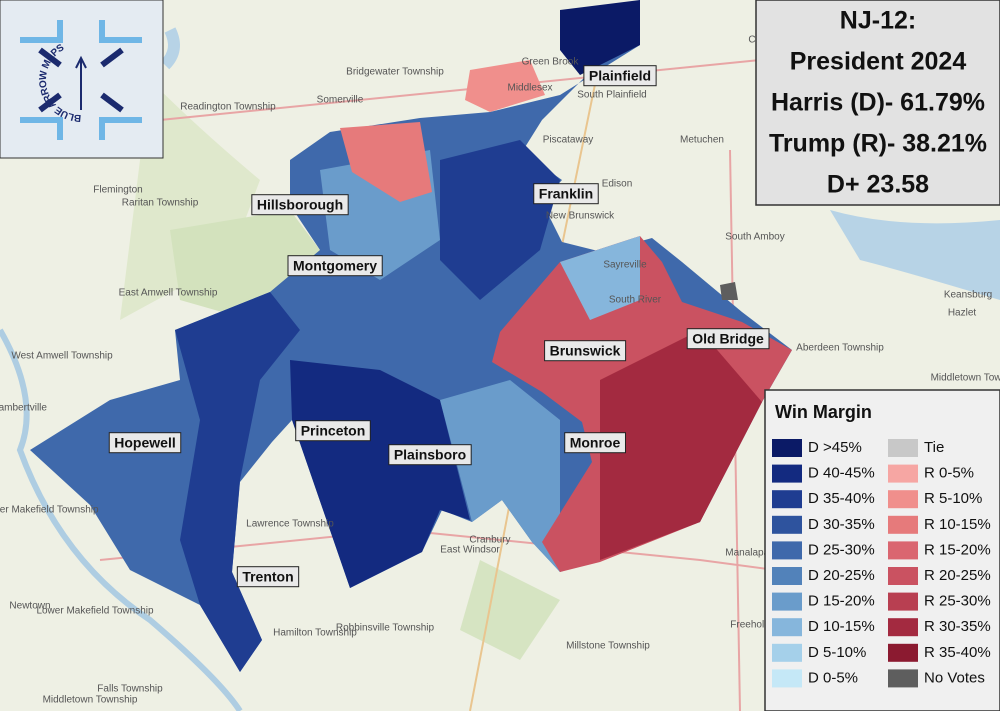  Describe the element at coordinates (117, 190) in the screenshot. I see `place-label: Flemington` at that location.